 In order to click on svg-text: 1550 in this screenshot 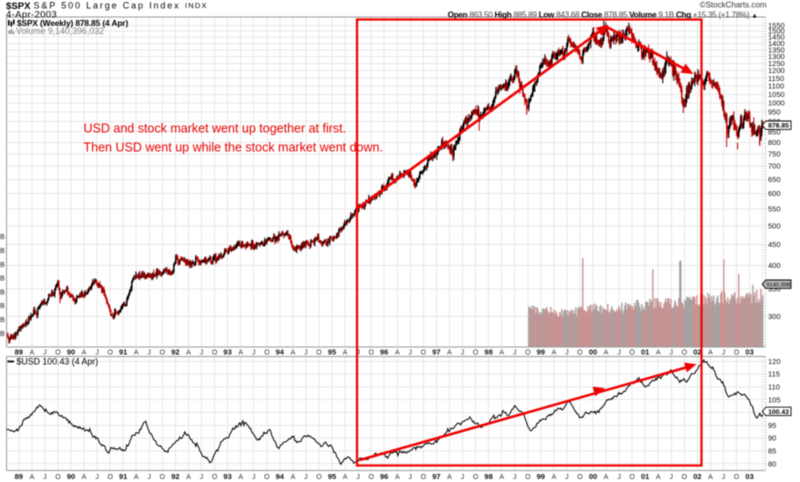, I will do `click(776, 25)`.